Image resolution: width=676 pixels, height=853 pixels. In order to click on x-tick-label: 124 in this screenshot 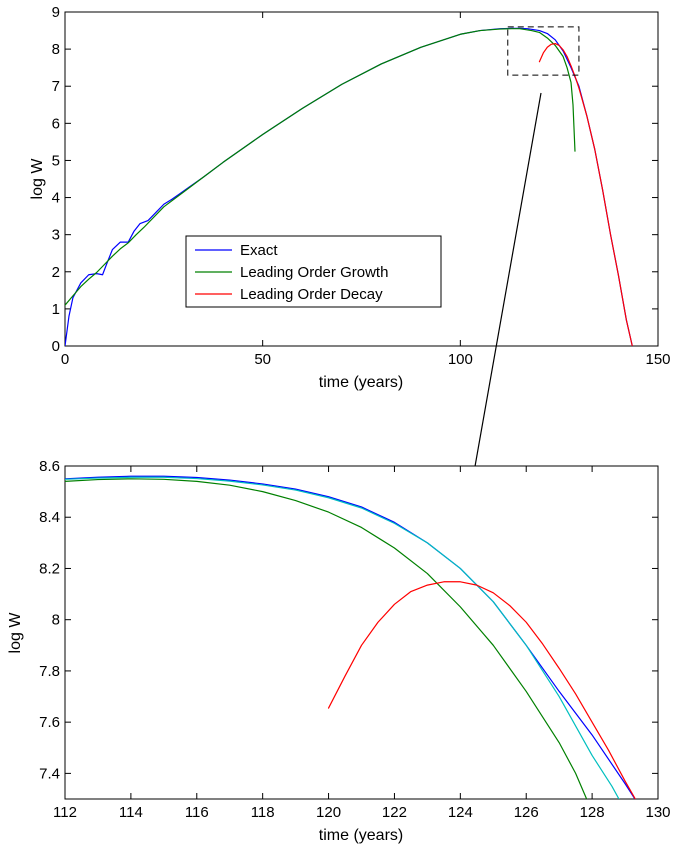, I will do `click(460, 812)`.